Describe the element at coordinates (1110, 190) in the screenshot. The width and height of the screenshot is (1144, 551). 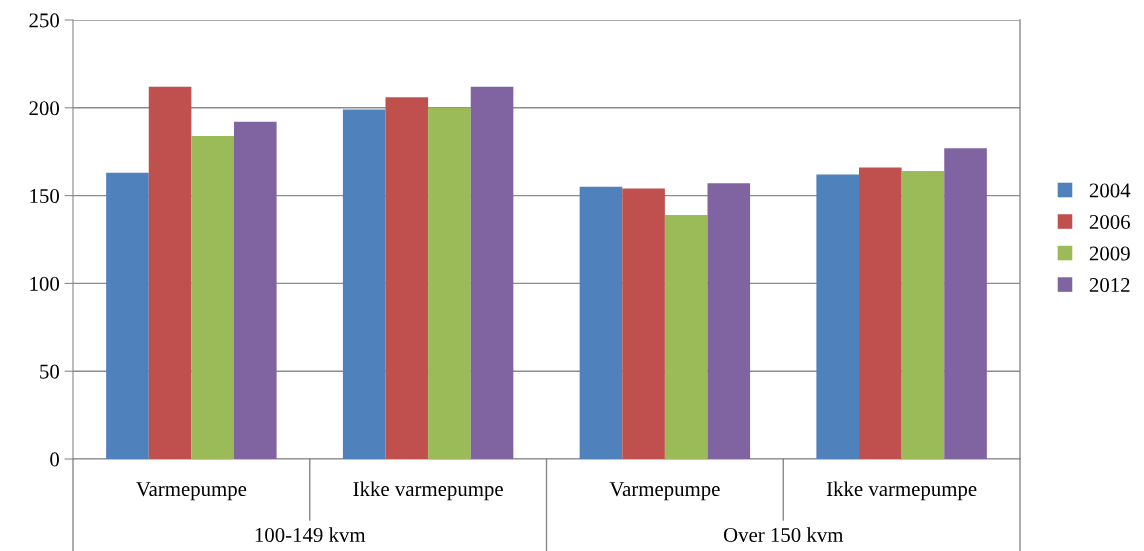
I see `legend-label: 2004` at that location.